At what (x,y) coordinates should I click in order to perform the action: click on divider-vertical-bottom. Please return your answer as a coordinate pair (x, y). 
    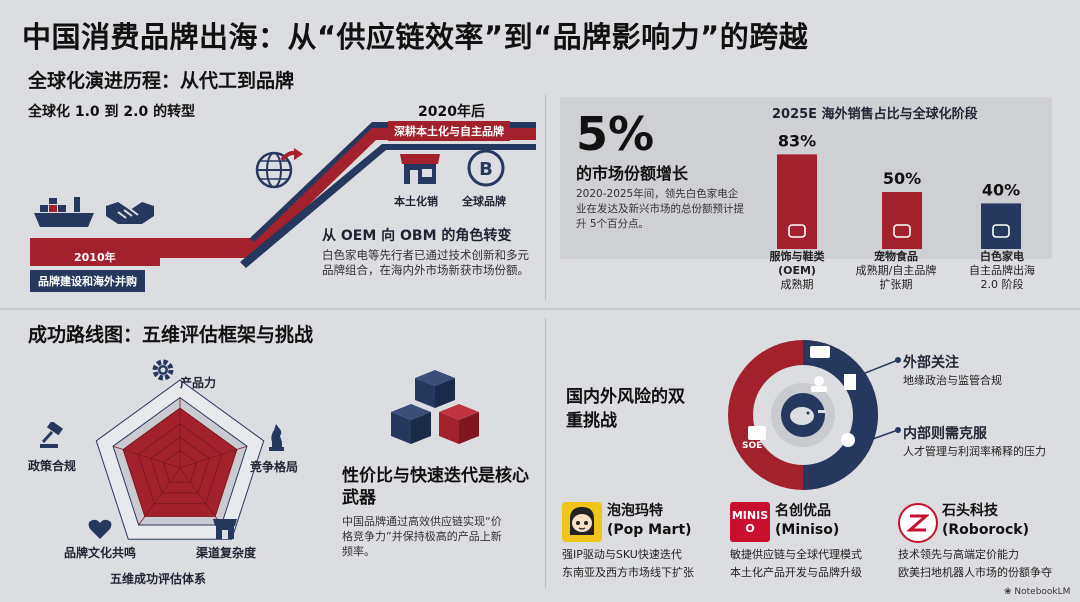
    Looking at the image, I should click on (545, 453).